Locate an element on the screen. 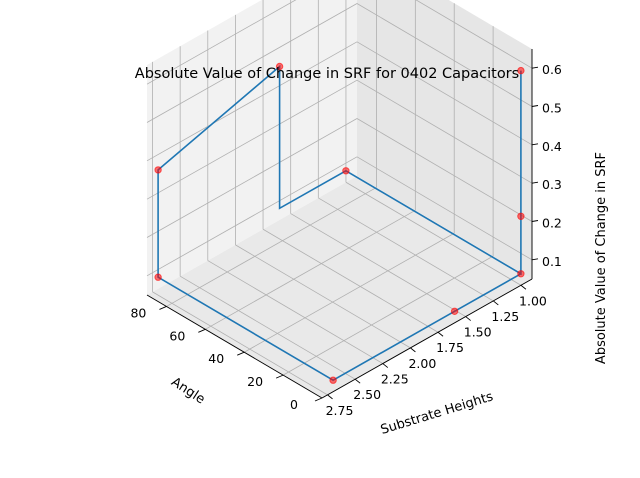  tick-label-height: 2.25 is located at coordinates (395, 379).